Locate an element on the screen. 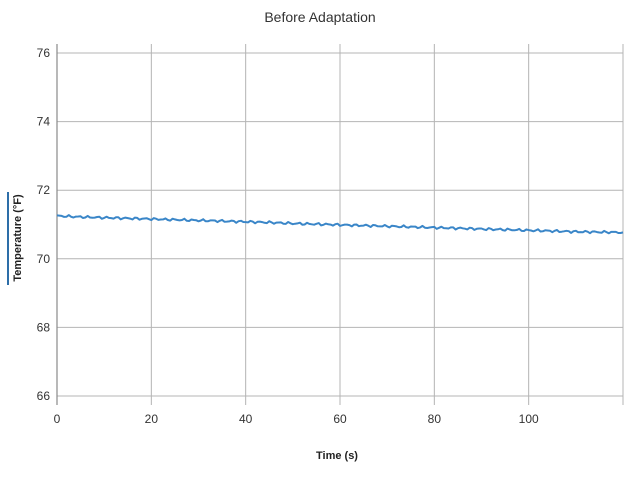 The width and height of the screenshot is (640, 480). series-layer is located at coordinates (340, 224).